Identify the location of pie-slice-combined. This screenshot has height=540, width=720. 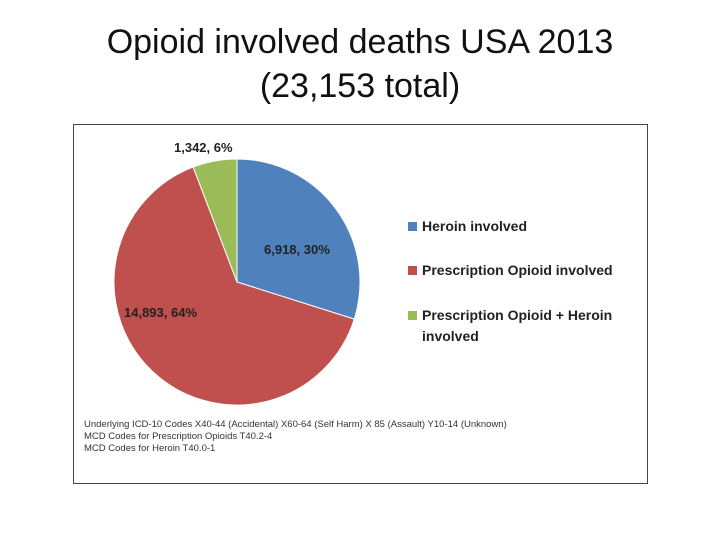
(215, 220).